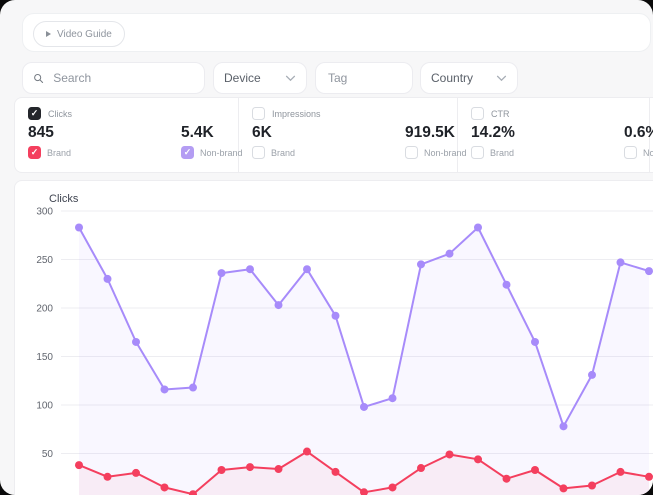  What do you see at coordinates (48, 454) in the screenshot?
I see `svg-text: 50` at bounding box center [48, 454].